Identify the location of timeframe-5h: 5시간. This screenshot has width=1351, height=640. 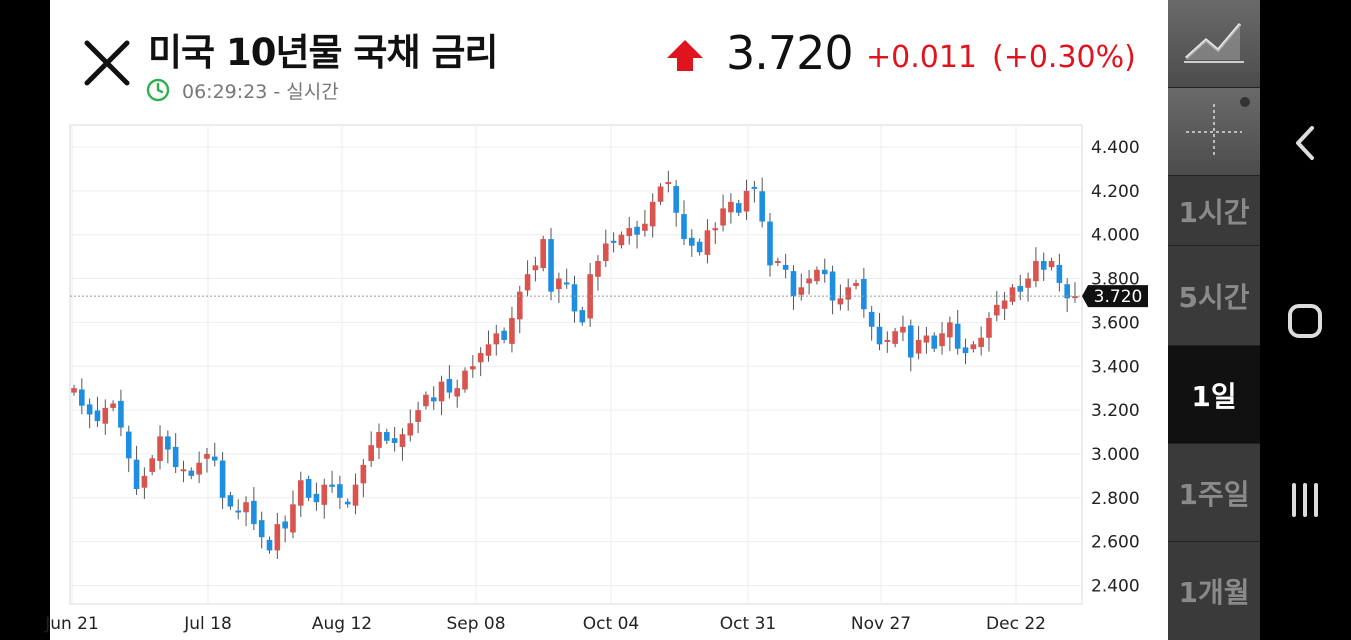
(1214, 296).